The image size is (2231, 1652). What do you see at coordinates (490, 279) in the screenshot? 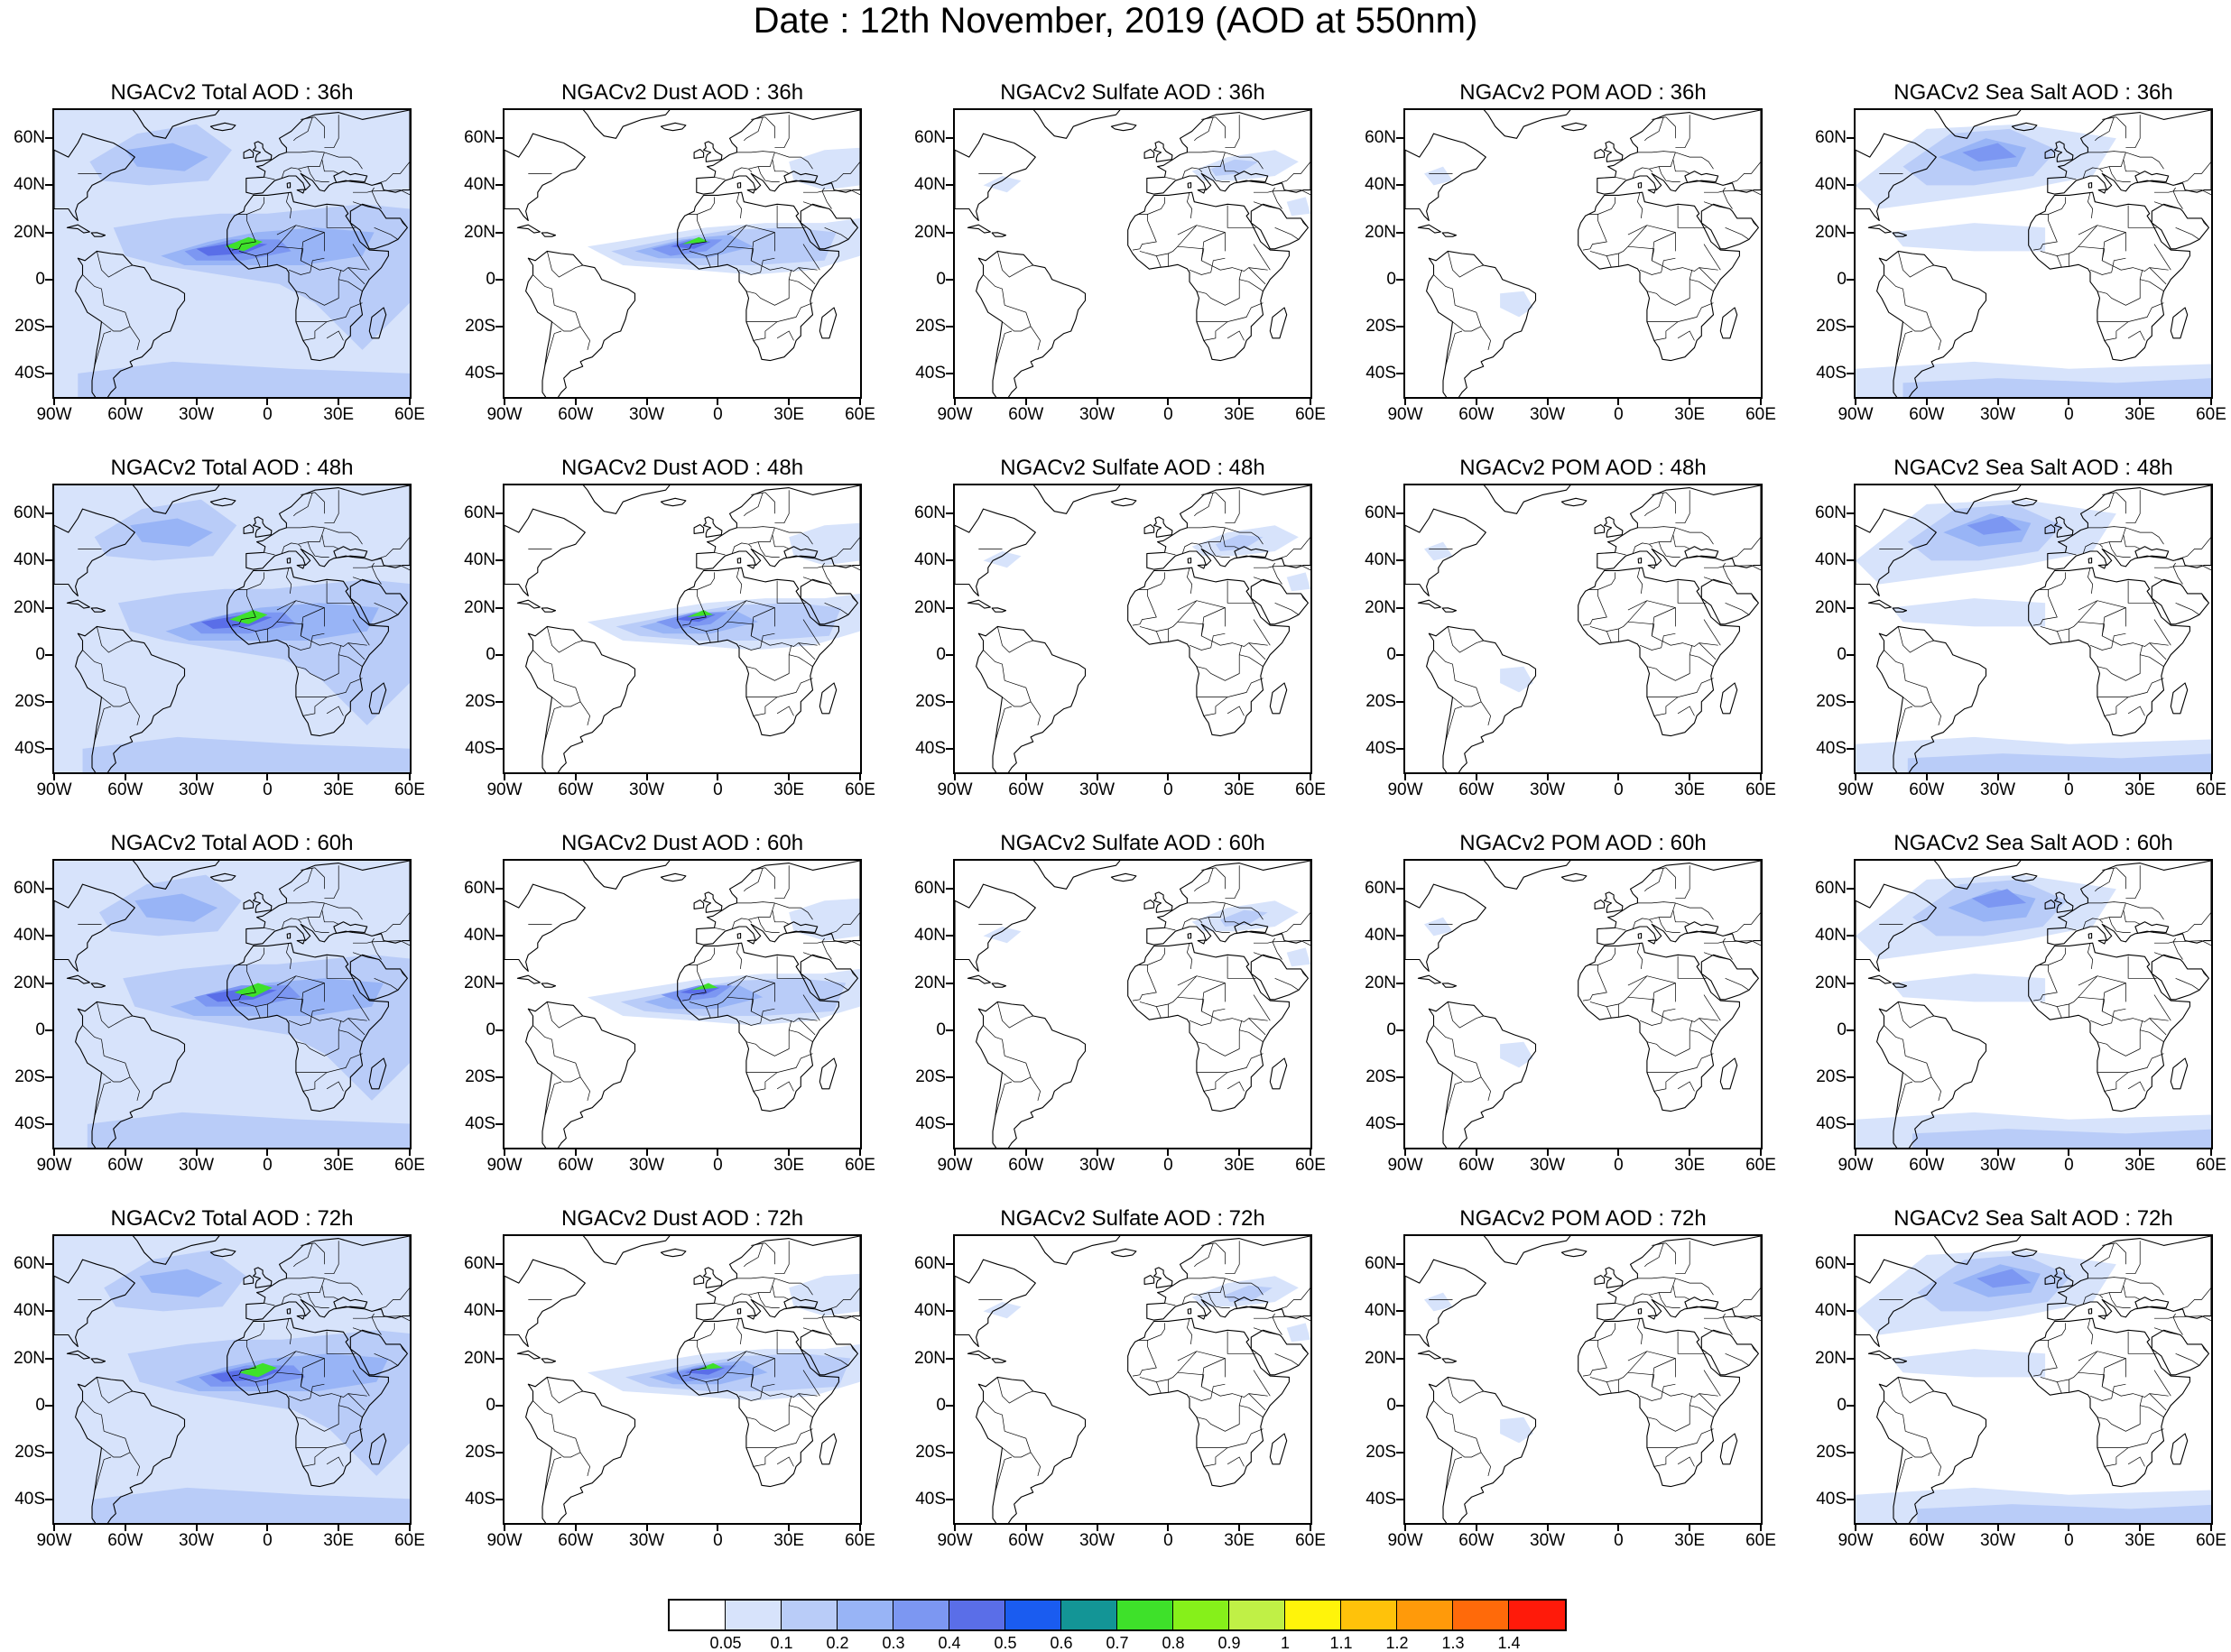
I see `lat-tick-label: 0` at bounding box center [490, 279].